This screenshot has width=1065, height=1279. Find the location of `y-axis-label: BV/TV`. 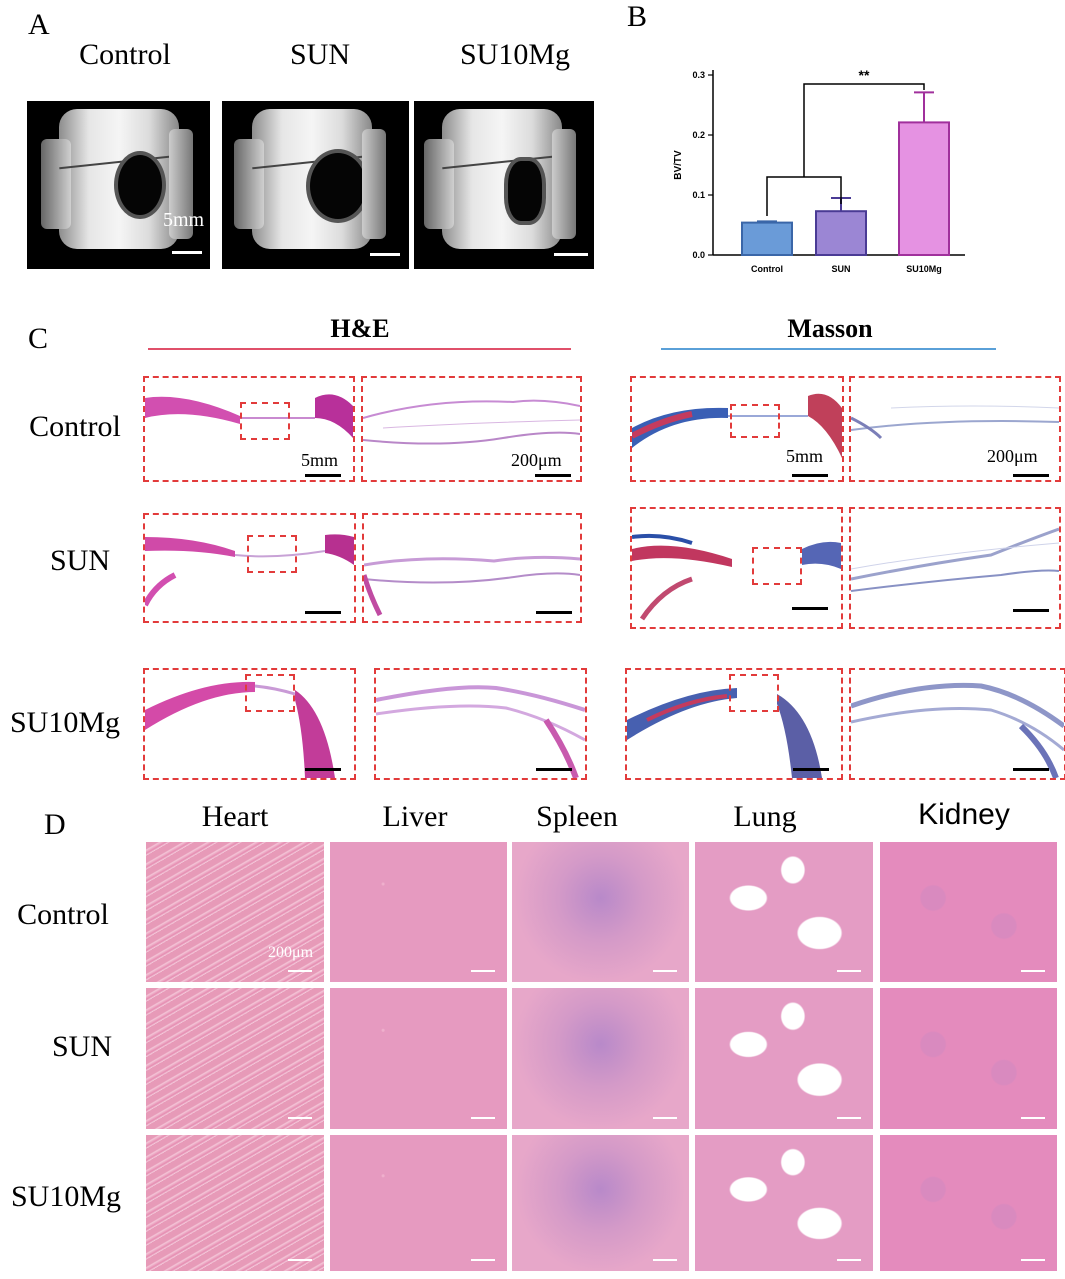

y-axis-label: BV/TV is located at coordinates (678, 165).